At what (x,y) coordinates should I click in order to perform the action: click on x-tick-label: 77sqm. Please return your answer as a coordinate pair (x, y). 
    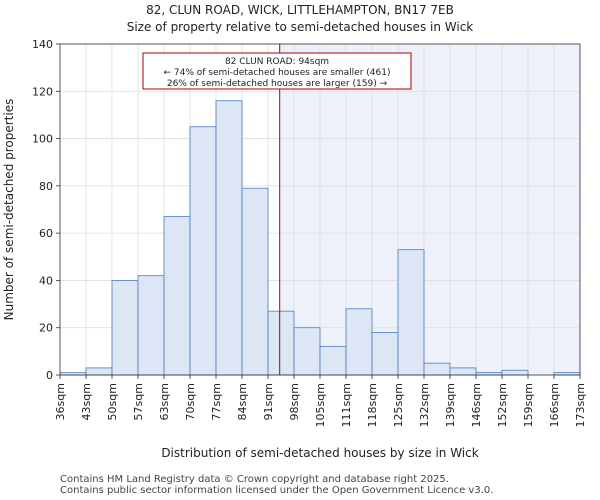
    Looking at the image, I should click on (216, 401).